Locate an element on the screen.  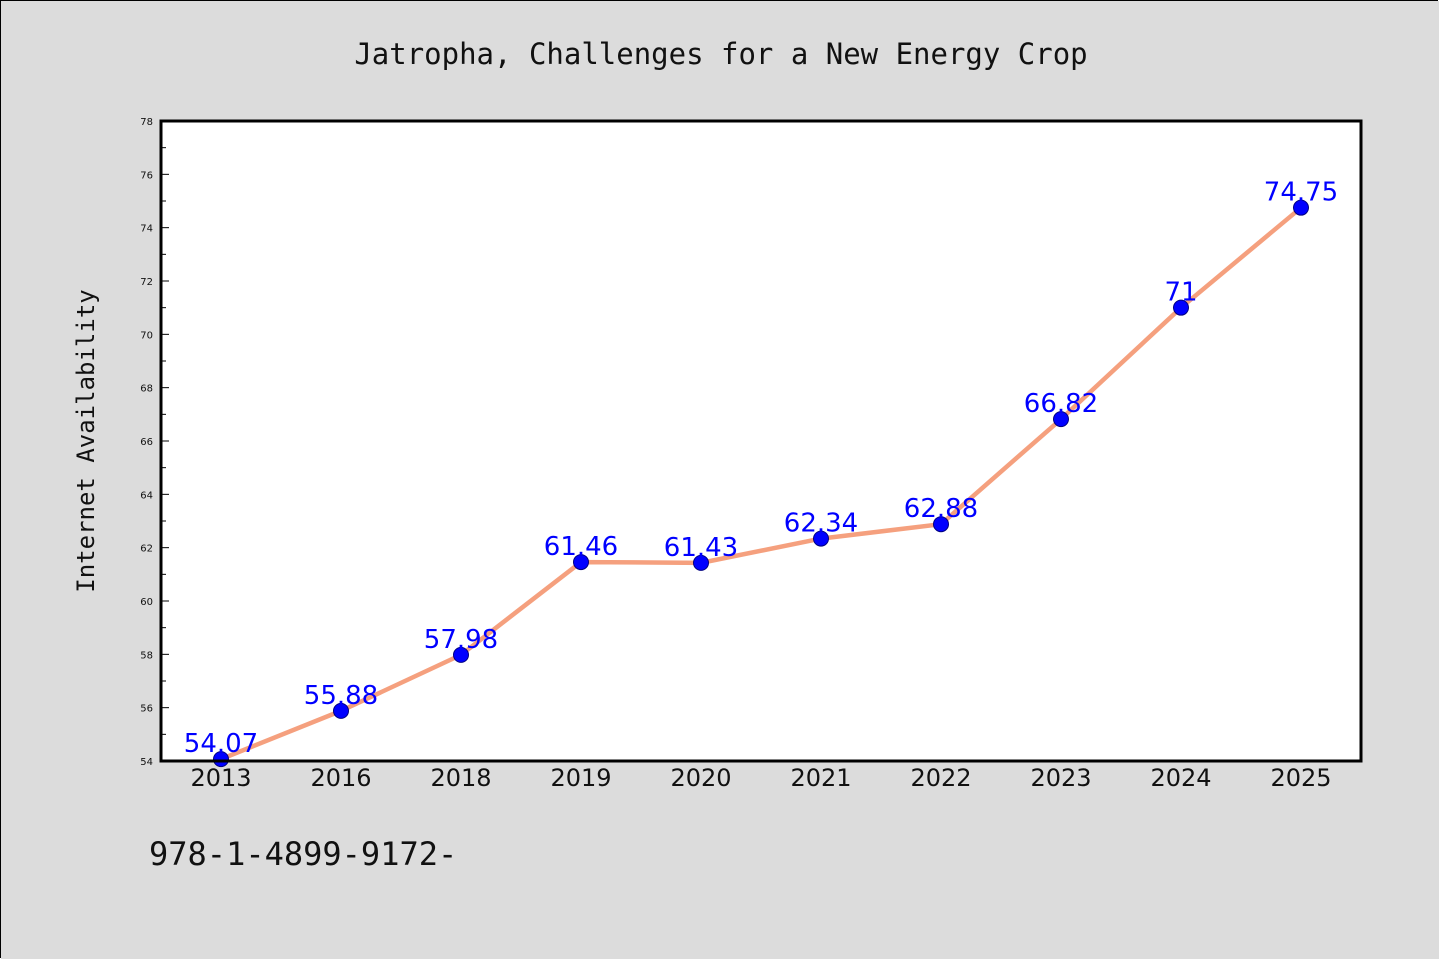
y-tick-label: 70 is located at coordinates (146, 335).